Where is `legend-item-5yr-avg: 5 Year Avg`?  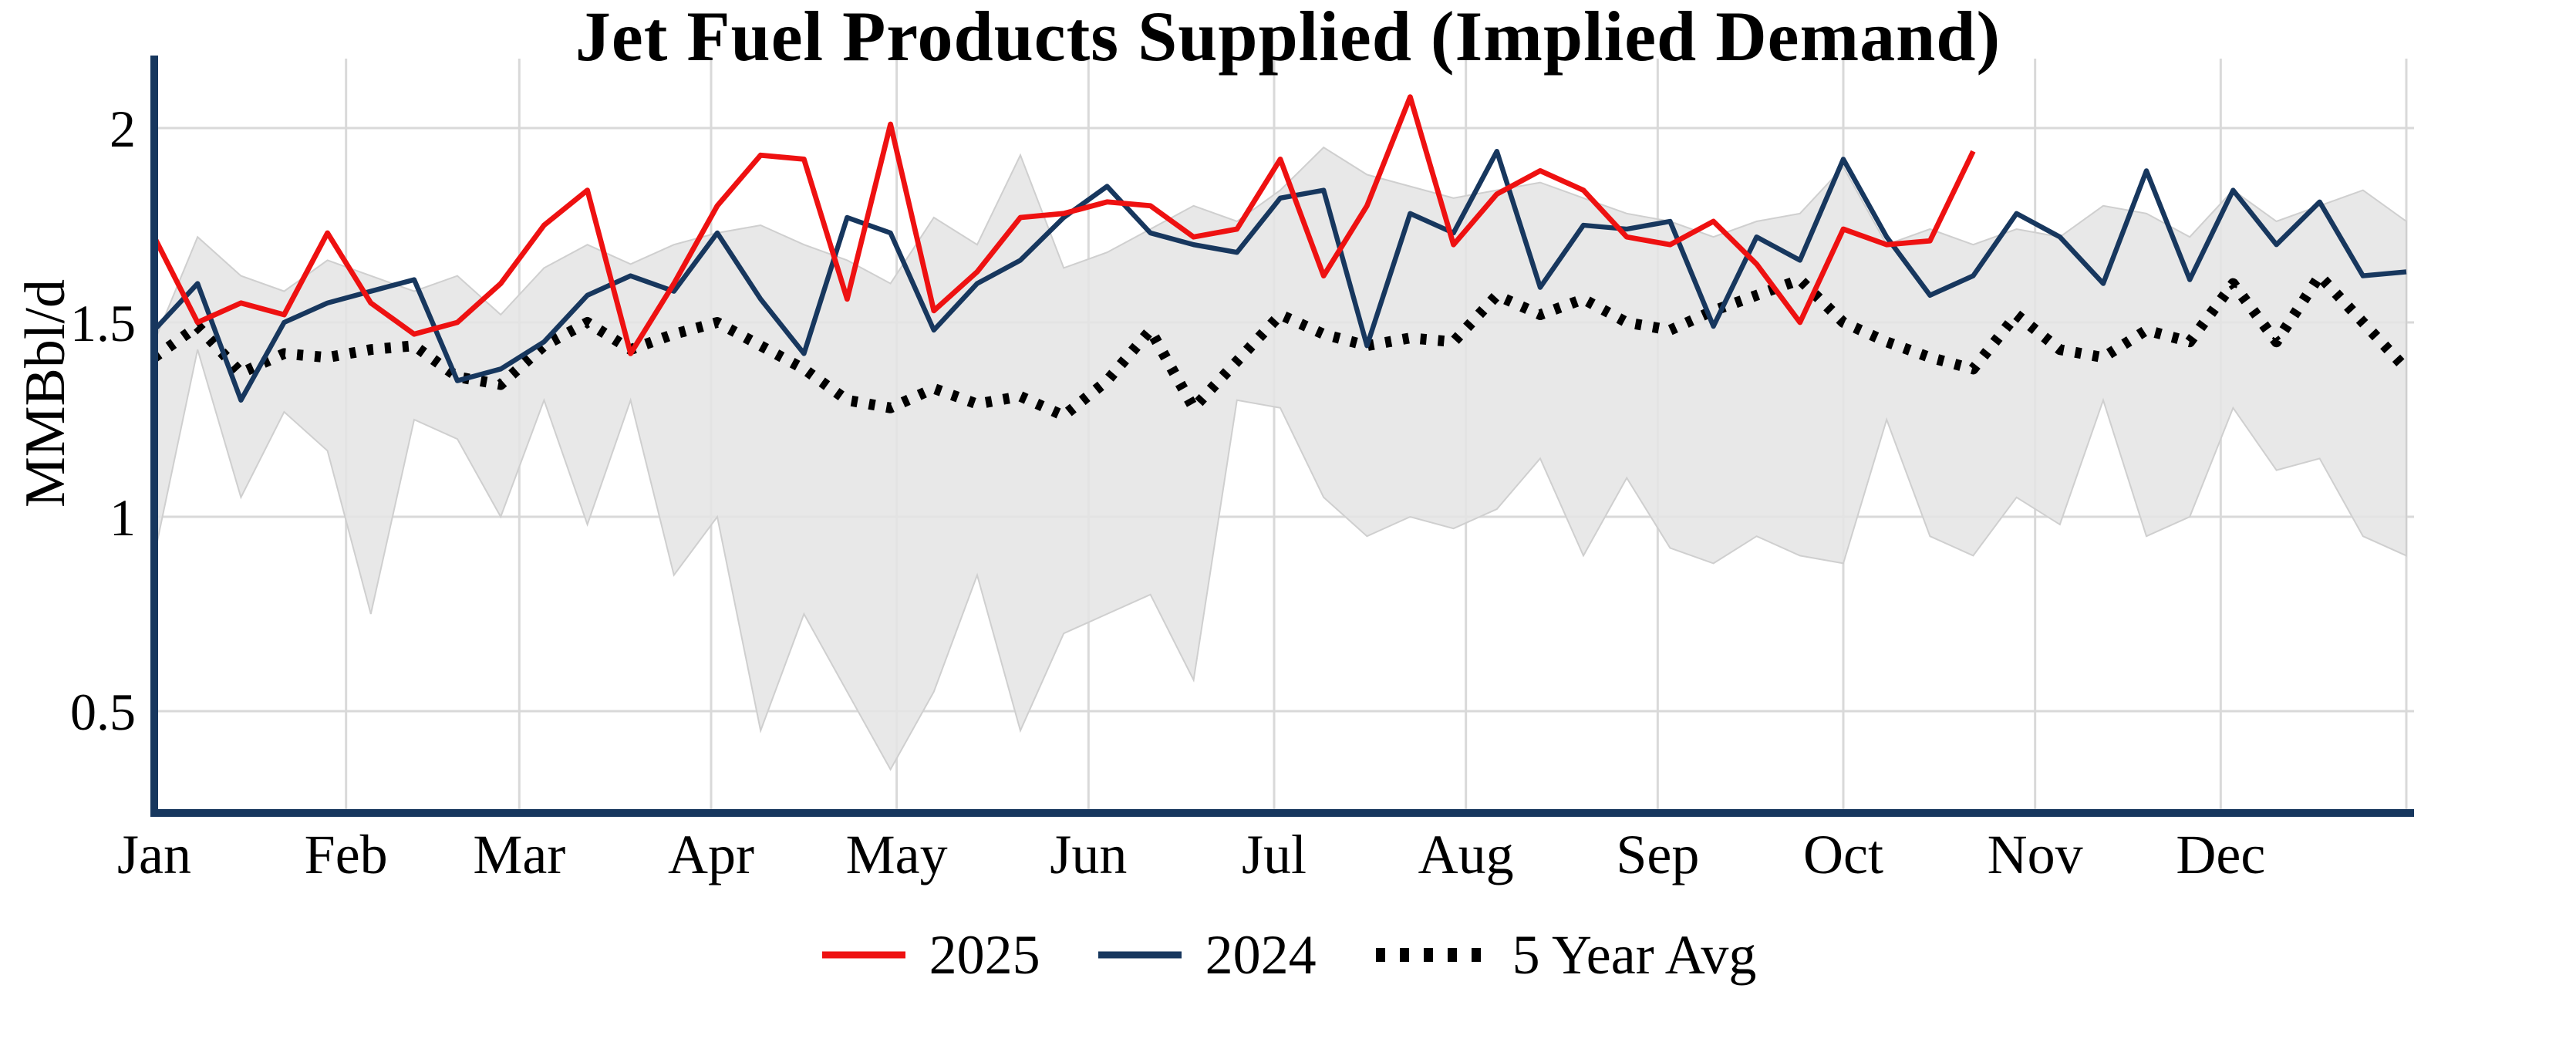
legend-item-5yr-avg: 5 Year Avg is located at coordinates (1564, 955).